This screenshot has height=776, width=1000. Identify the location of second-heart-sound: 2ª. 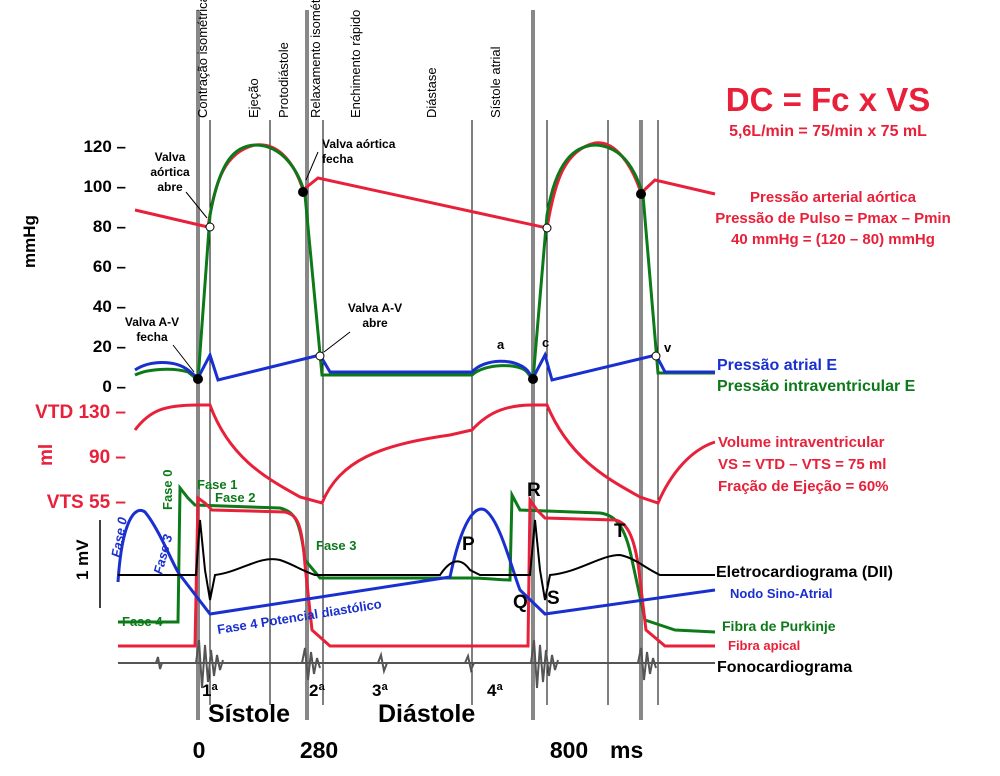
(317, 690).